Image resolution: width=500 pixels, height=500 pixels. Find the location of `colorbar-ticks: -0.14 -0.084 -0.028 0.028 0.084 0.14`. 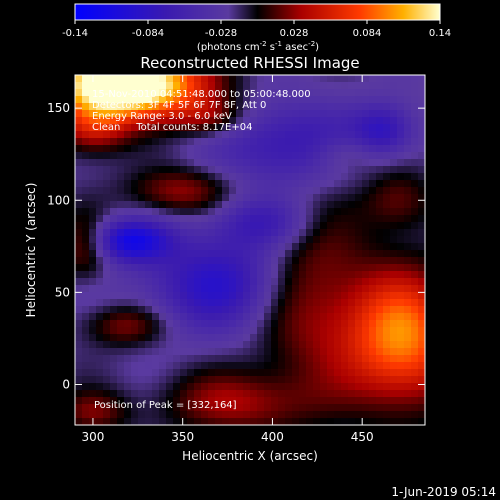

colorbar-ticks: -0.14 -0.084 -0.028 0.028 0.084 0.14 is located at coordinates (256, 29).